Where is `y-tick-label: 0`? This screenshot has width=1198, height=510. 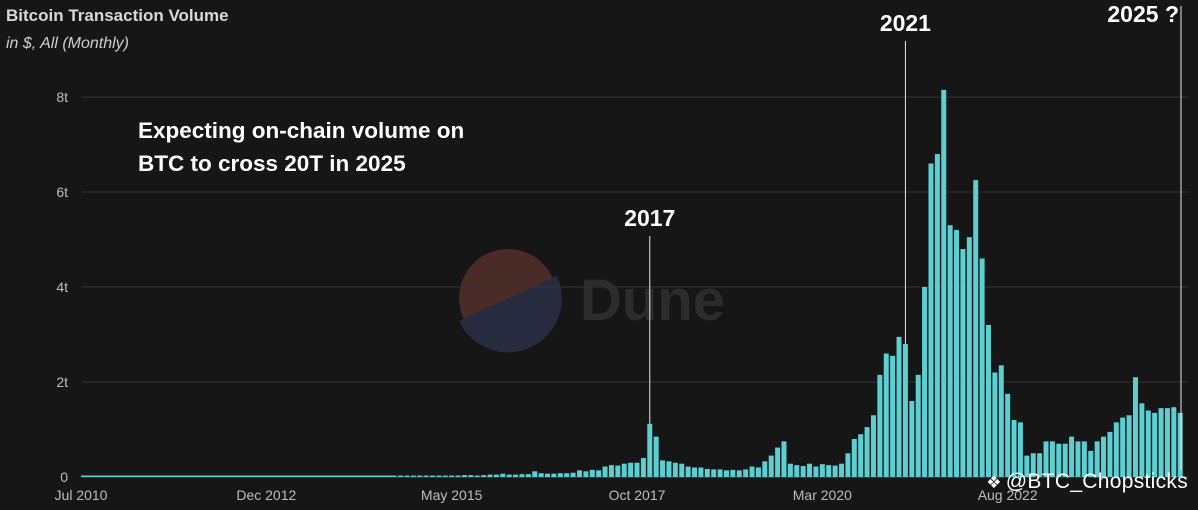 y-tick-label: 0 is located at coordinates (64, 477).